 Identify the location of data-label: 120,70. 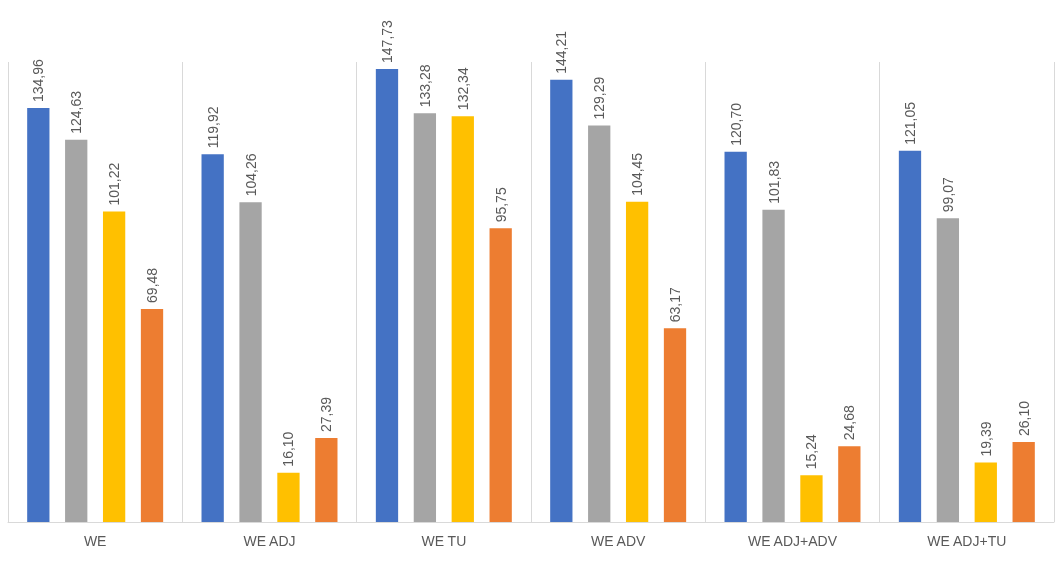
(735, 124).